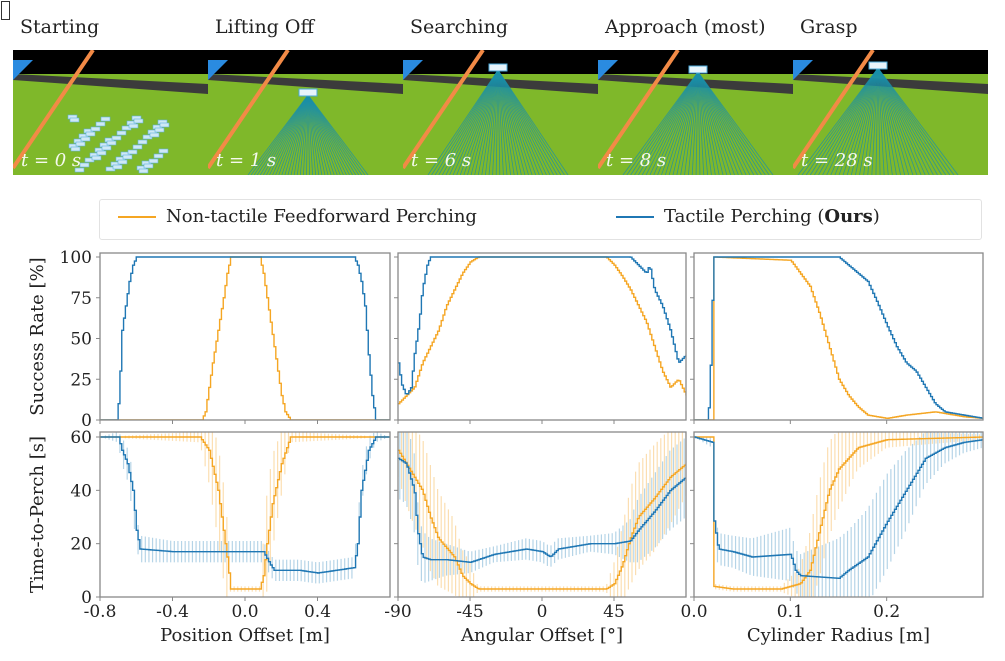 The height and width of the screenshot is (661, 1005). I want to click on legend-label-nontactile: Non-tactile Feedforward Perching, so click(321, 216).